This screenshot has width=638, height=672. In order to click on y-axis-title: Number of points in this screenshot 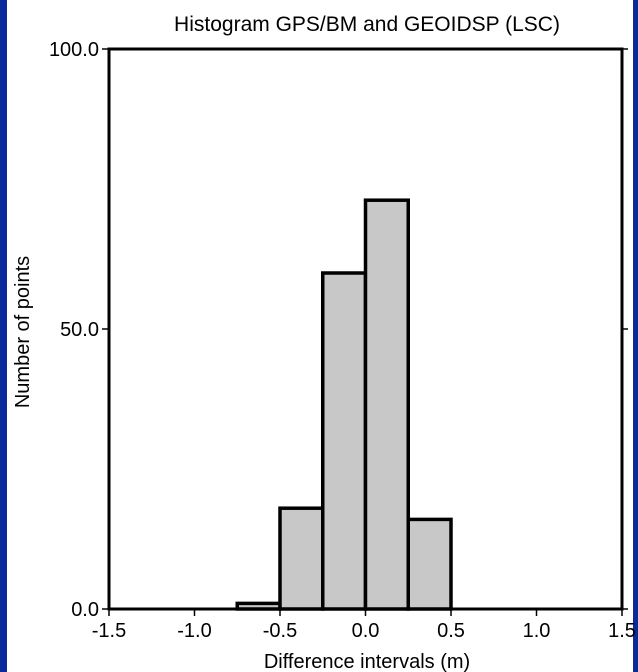, I will do `click(23, 332)`.